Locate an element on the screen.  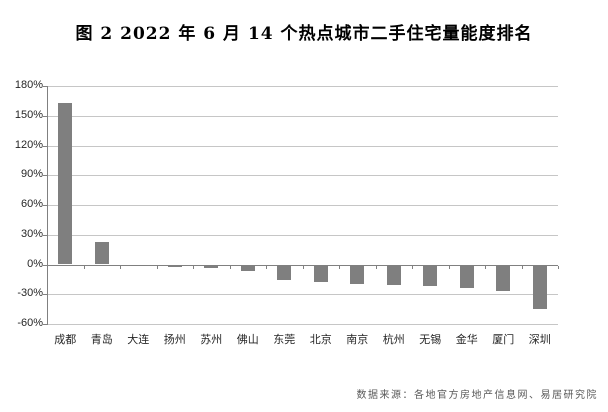
x-axis-label: 东莞 is located at coordinates (284, 340).